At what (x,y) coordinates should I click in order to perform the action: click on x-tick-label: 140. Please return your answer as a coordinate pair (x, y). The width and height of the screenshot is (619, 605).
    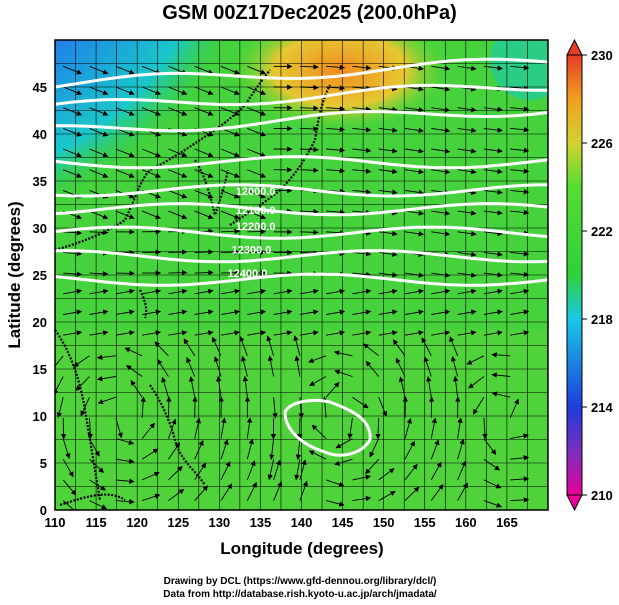
    Looking at the image, I should click on (302, 522).